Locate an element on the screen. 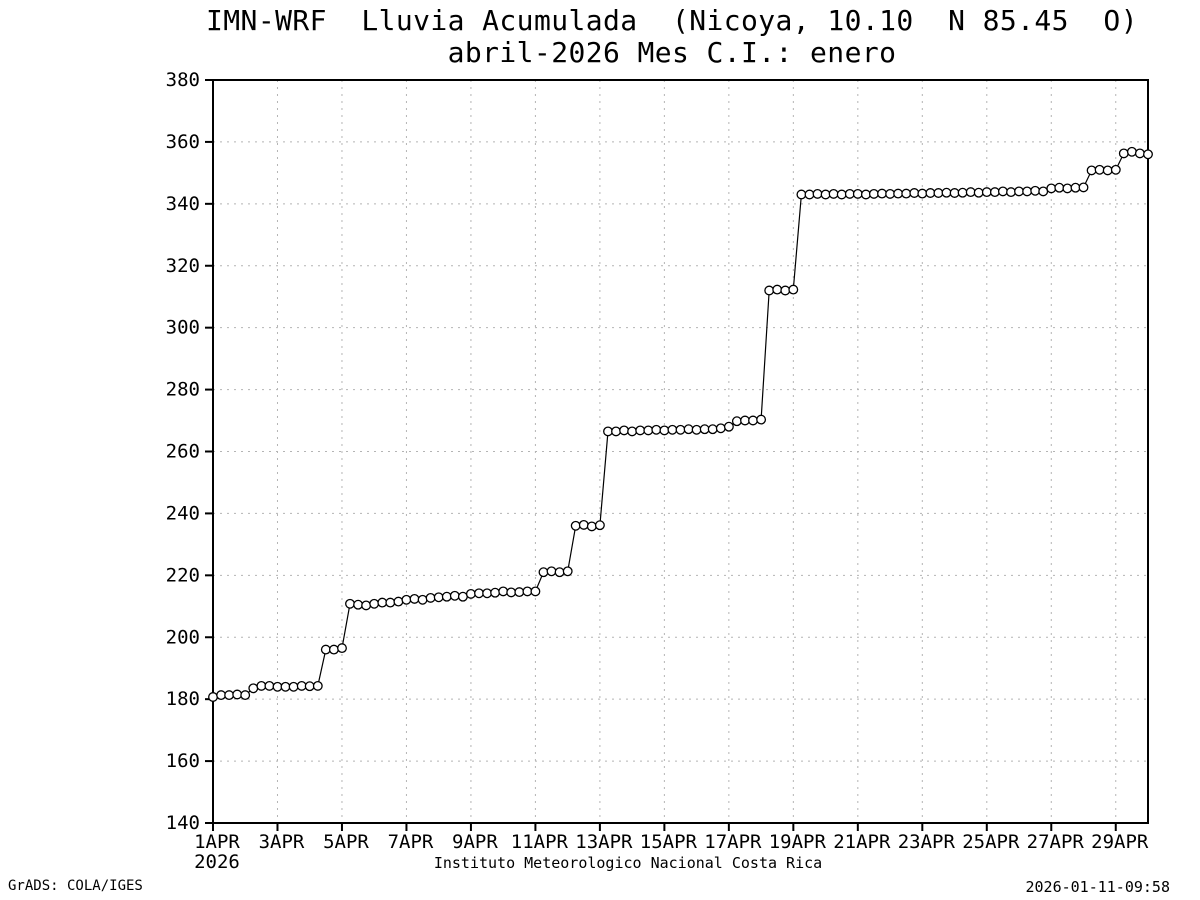 Image resolution: width=1200 pixels, height=900 pixels. x-tick-label: 21APR is located at coordinates (862, 842).